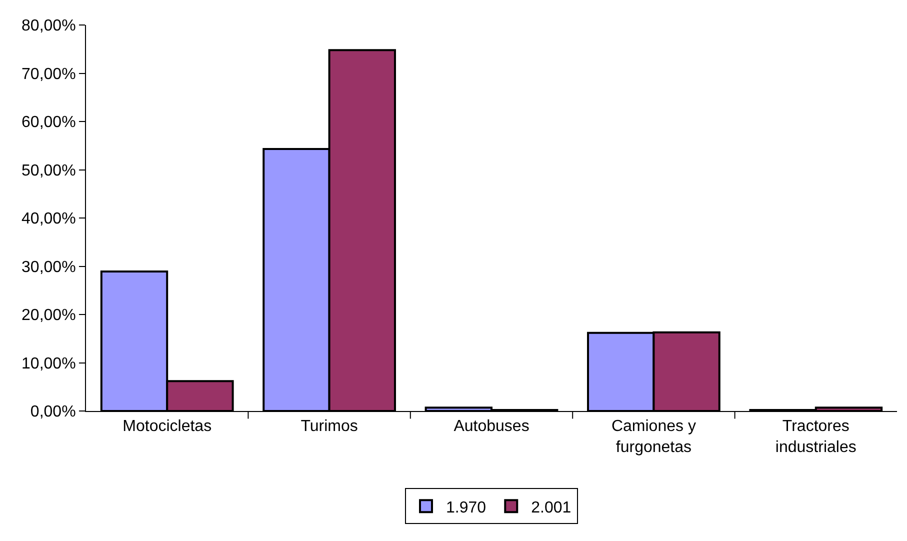 This screenshot has width=907, height=541. What do you see at coordinates (815, 437) in the screenshot?
I see `x-tick-label: Tractores industriales` at bounding box center [815, 437].